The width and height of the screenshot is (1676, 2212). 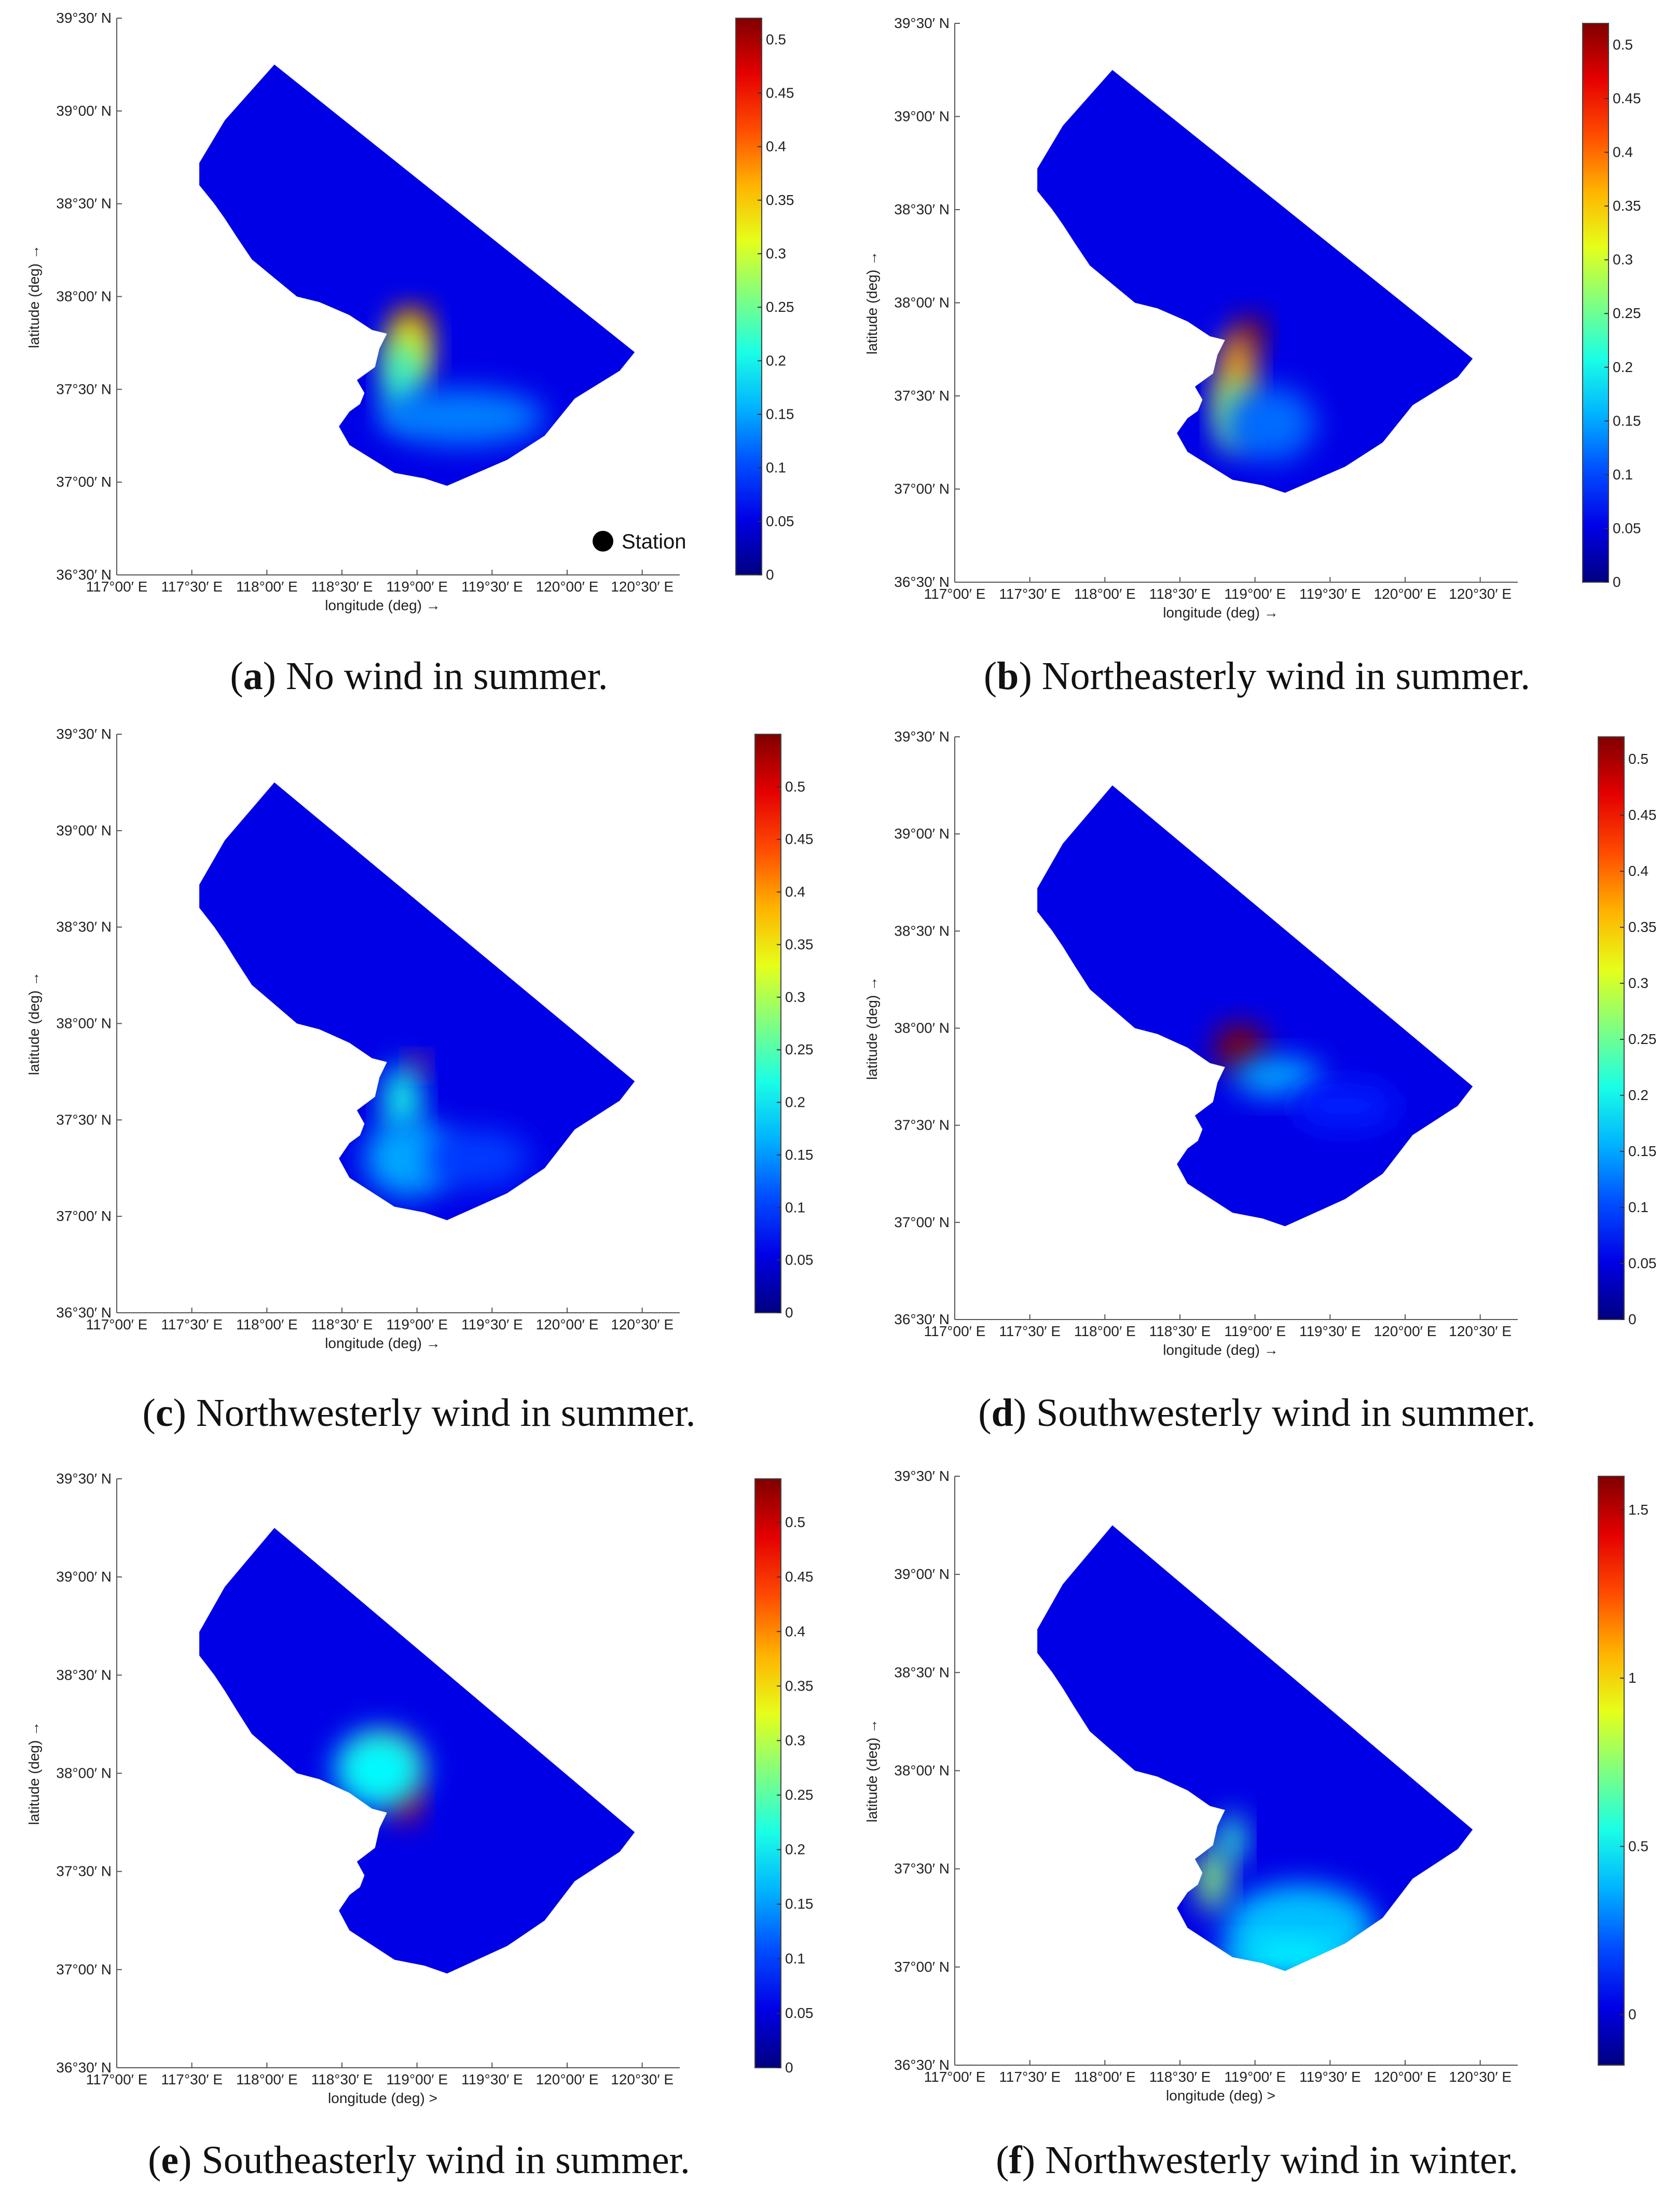 I want to click on x-axis-label: longitude (deg) >, so click(x=383, y=2098).